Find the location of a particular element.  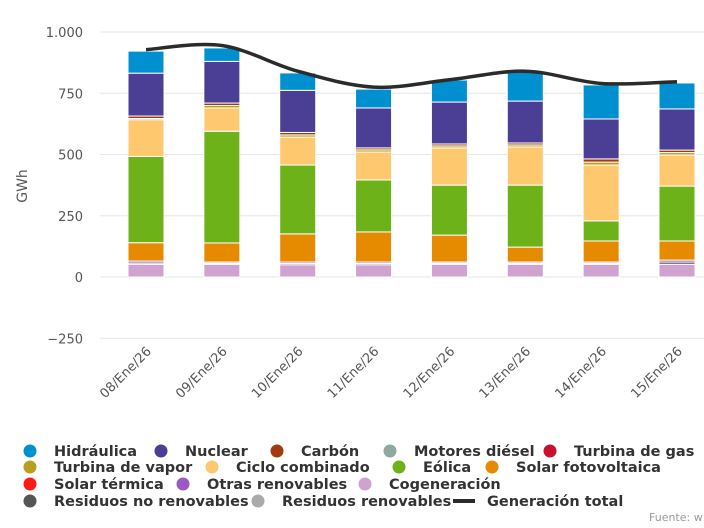

legend-item-residuos-renovables: Residuos renovables is located at coordinates (351, 502).